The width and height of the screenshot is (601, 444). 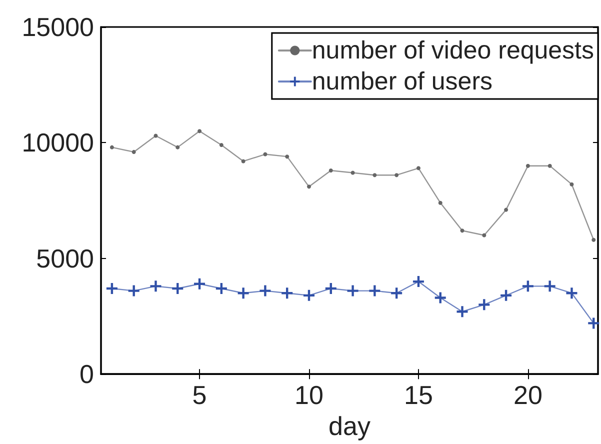 I want to click on x-tick-label: 10, so click(x=309, y=395).